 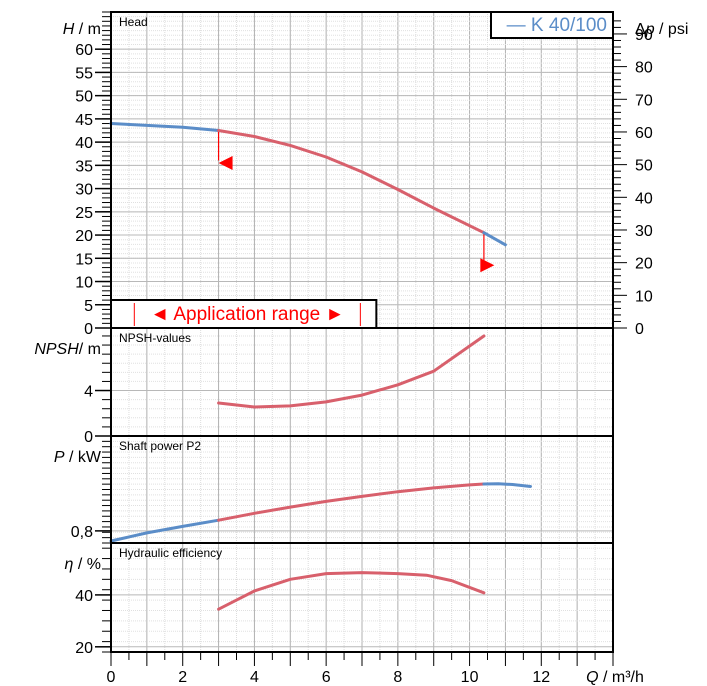 I want to click on y-tick-label: 45, so click(x=84, y=120).